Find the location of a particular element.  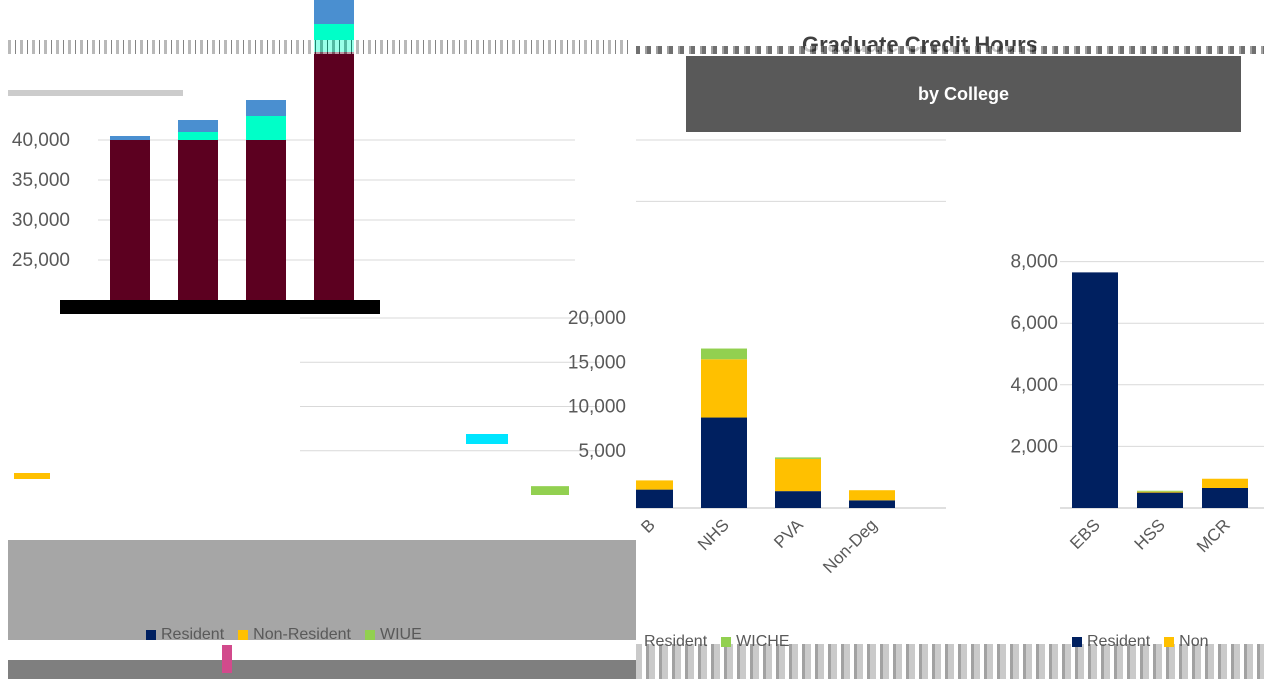

right-legend-a: Resident WICHE is located at coordinates (716, 642).